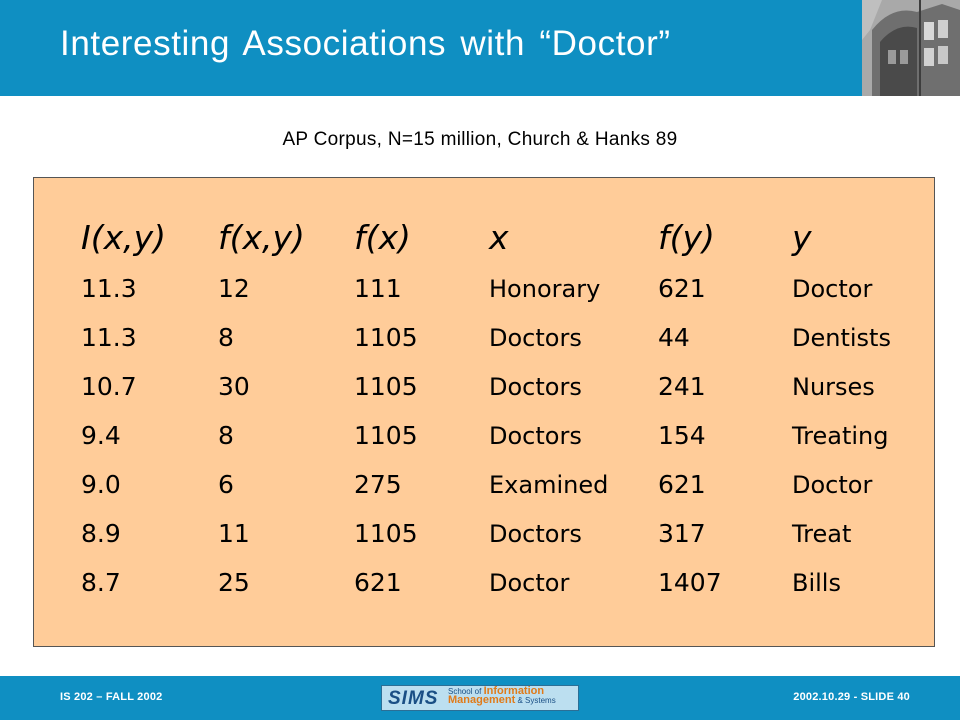 Image resolution: width=960 pixels, height=720 pixels. I want to click on table-cell: Honorary, so click(545, 288).